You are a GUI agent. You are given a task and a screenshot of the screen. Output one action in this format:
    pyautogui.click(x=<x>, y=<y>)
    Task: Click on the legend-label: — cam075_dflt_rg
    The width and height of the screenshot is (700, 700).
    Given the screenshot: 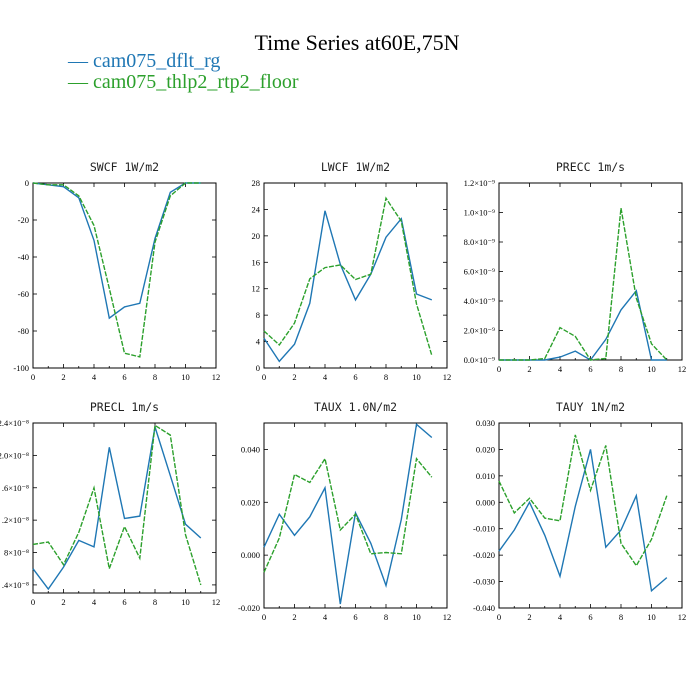 What is the action you would take?
    pyautogui.click(x=143, y=61)
    